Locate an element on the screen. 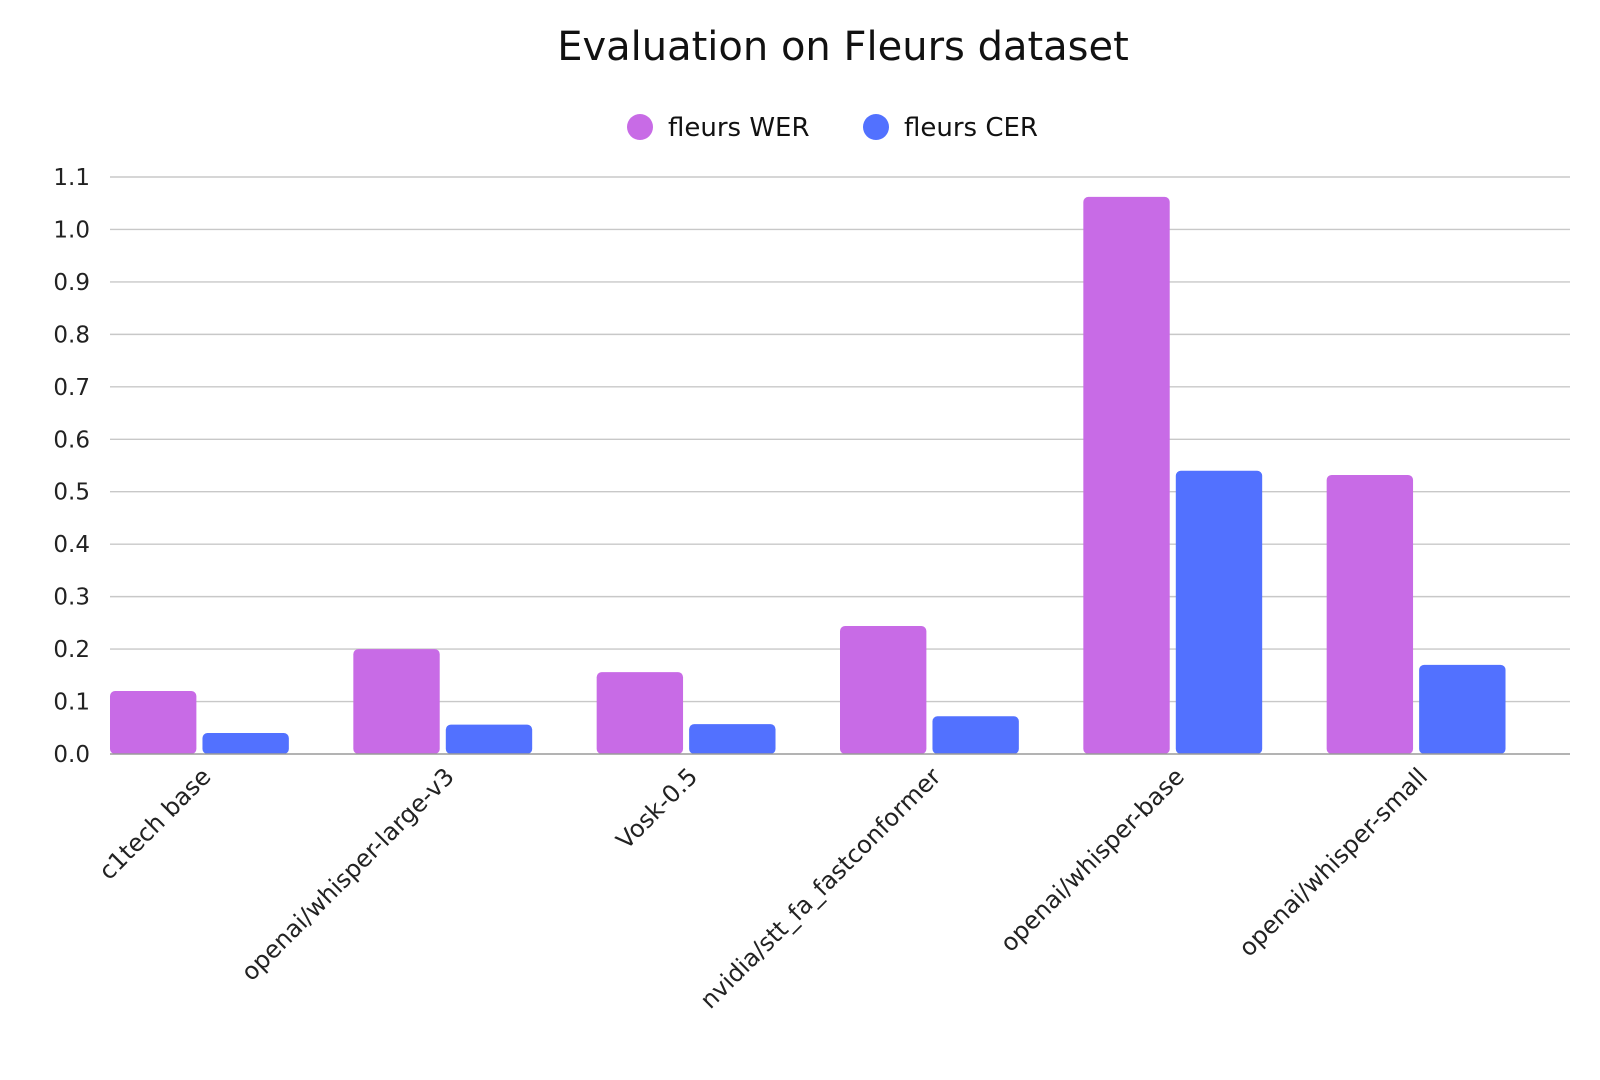 The width and height of the screenshot is (1600, 1080). y-tick-label: 1.1 is located at coordinates (71, 178).